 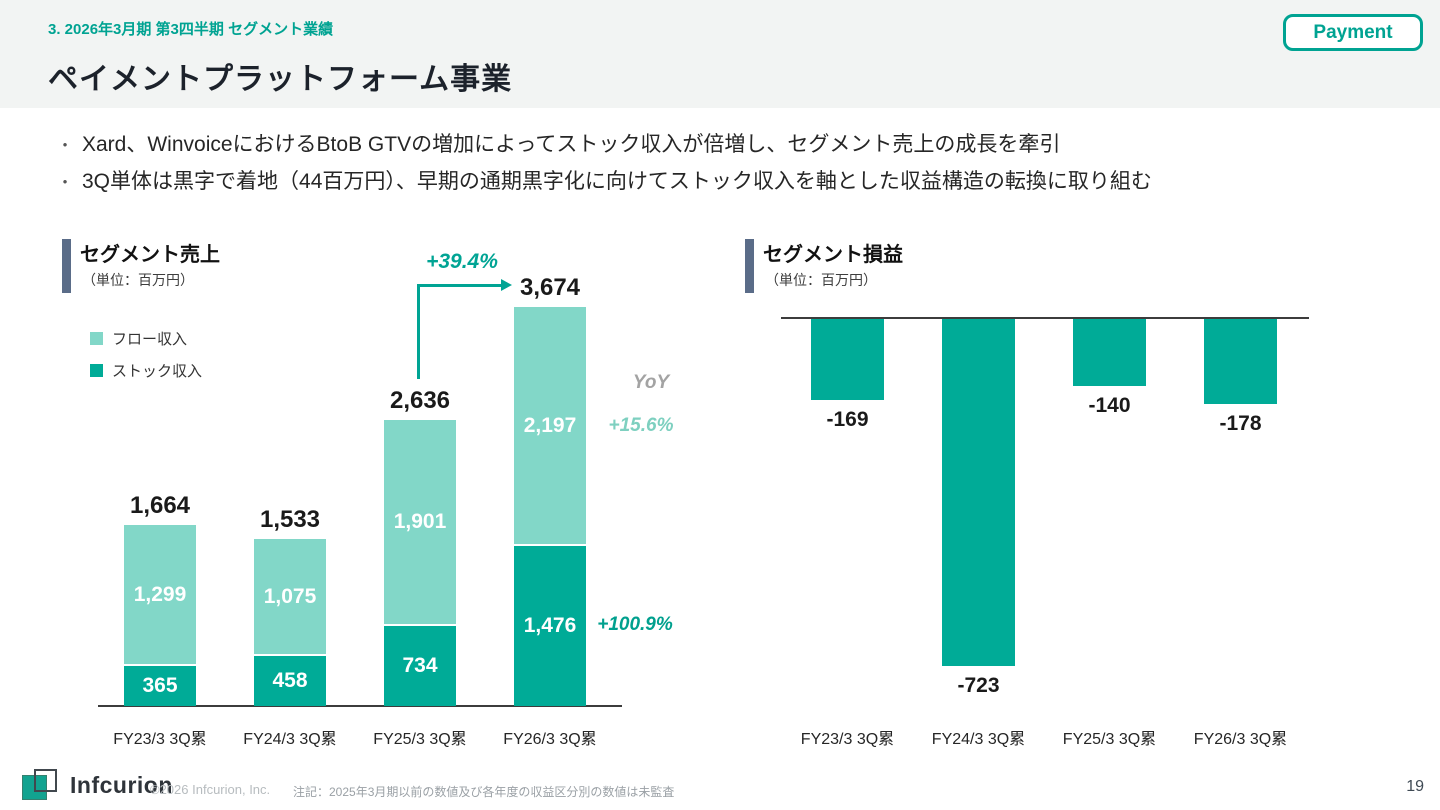 What do you see at coordinates (138, 280) in the screenshot?
I see `revenue-chart-unit: （単位：百万円）` at bounding box center [138, 280].